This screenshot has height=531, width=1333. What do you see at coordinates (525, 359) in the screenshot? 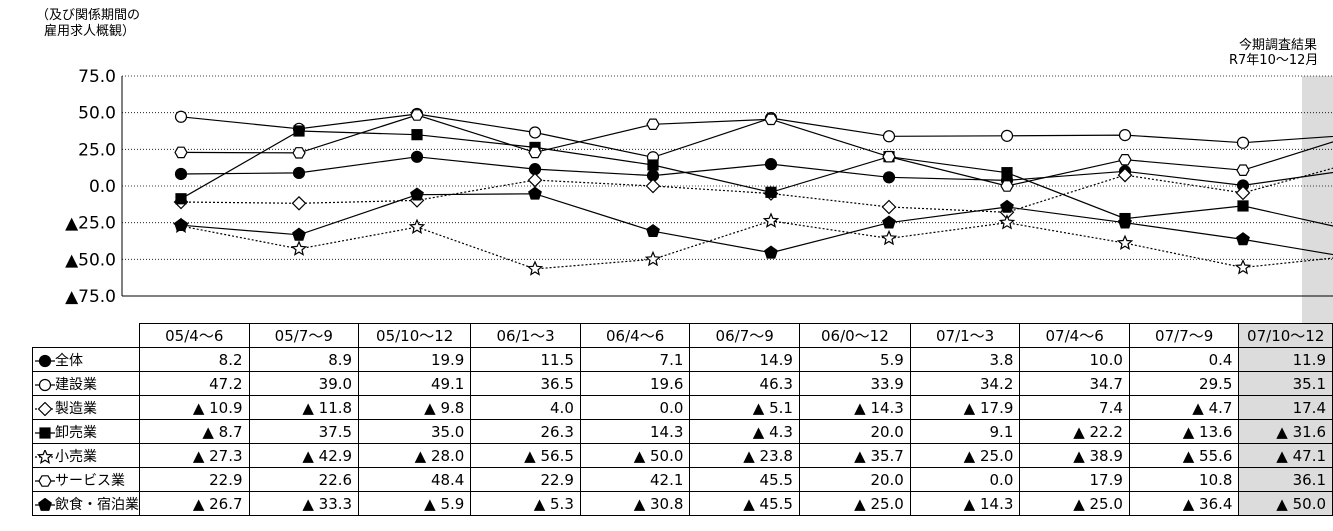
I see `table-cell: 11.5` at bounding box center [525, 359].